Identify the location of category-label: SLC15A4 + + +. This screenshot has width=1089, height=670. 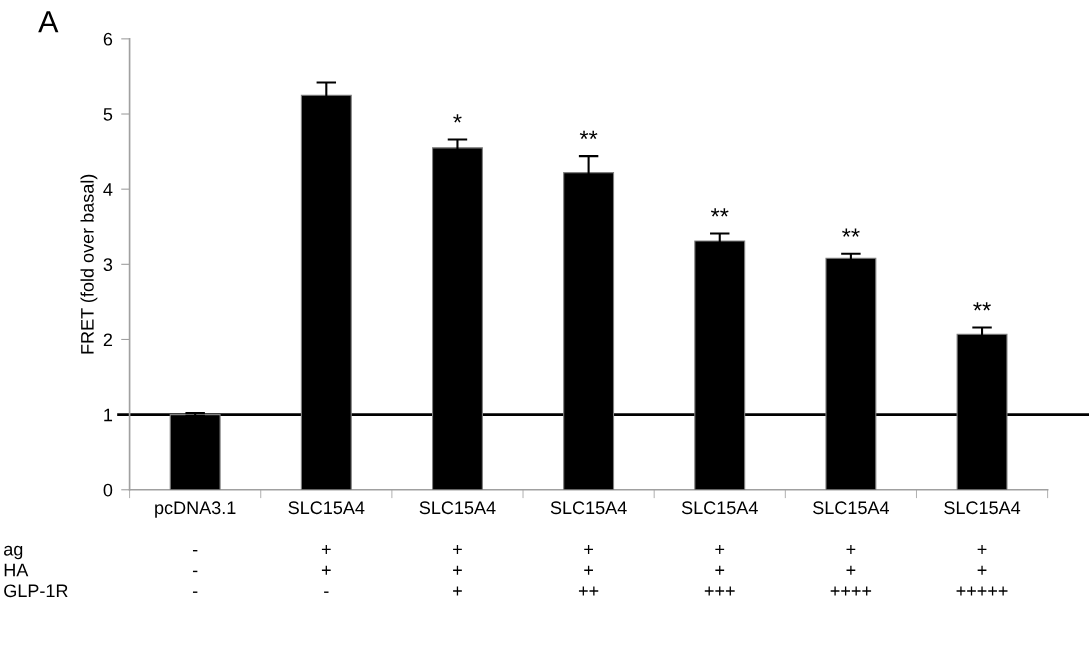
(457, 548).